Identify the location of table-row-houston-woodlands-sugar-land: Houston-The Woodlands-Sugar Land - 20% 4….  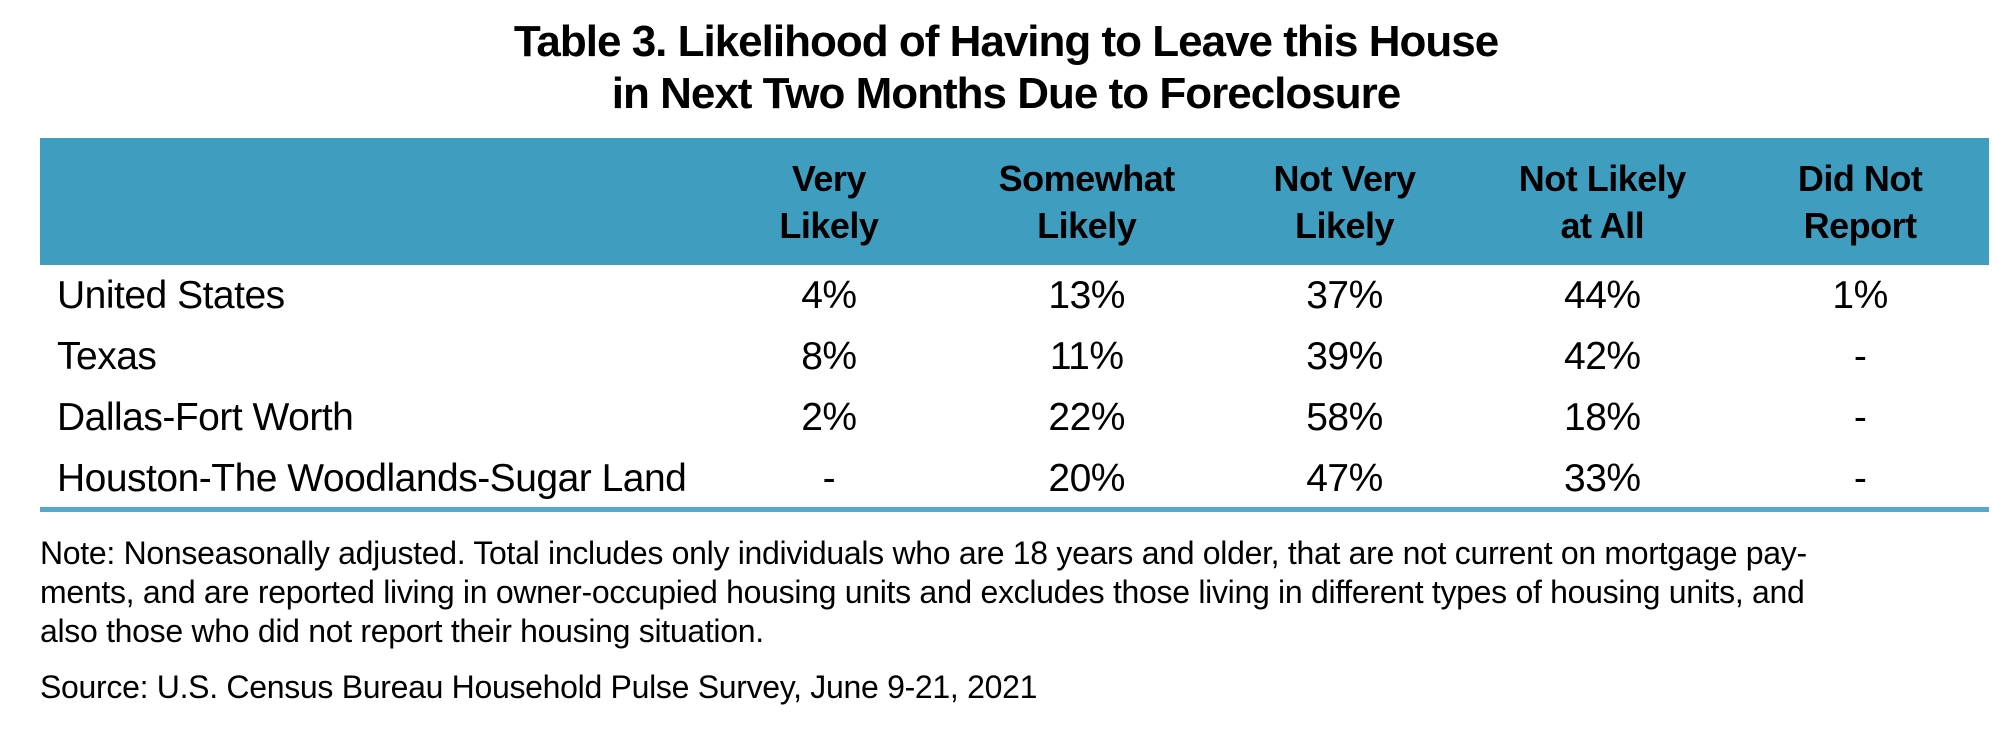
(1014, 478).